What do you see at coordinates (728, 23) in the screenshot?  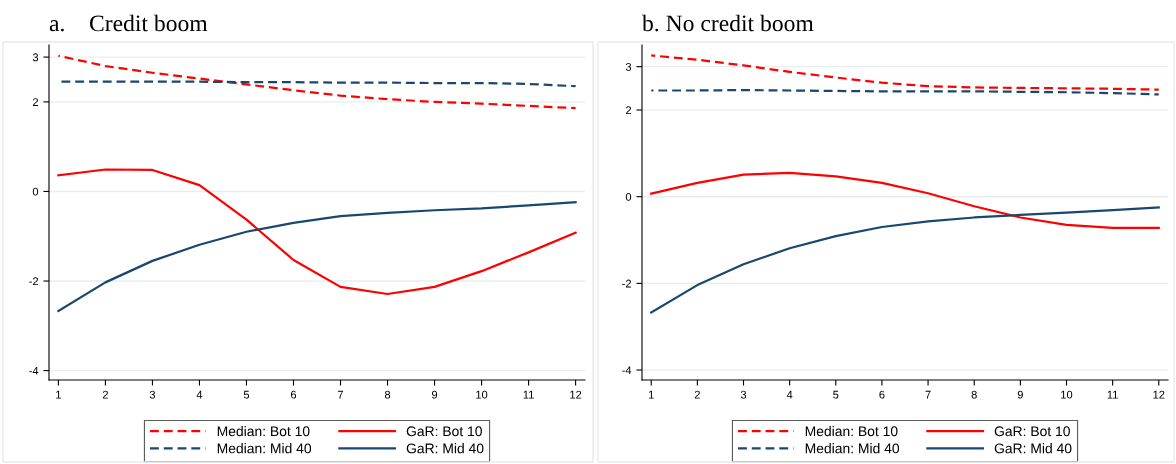 I see `chart-title: b. No credit boom` at bounding box center [728, 23].